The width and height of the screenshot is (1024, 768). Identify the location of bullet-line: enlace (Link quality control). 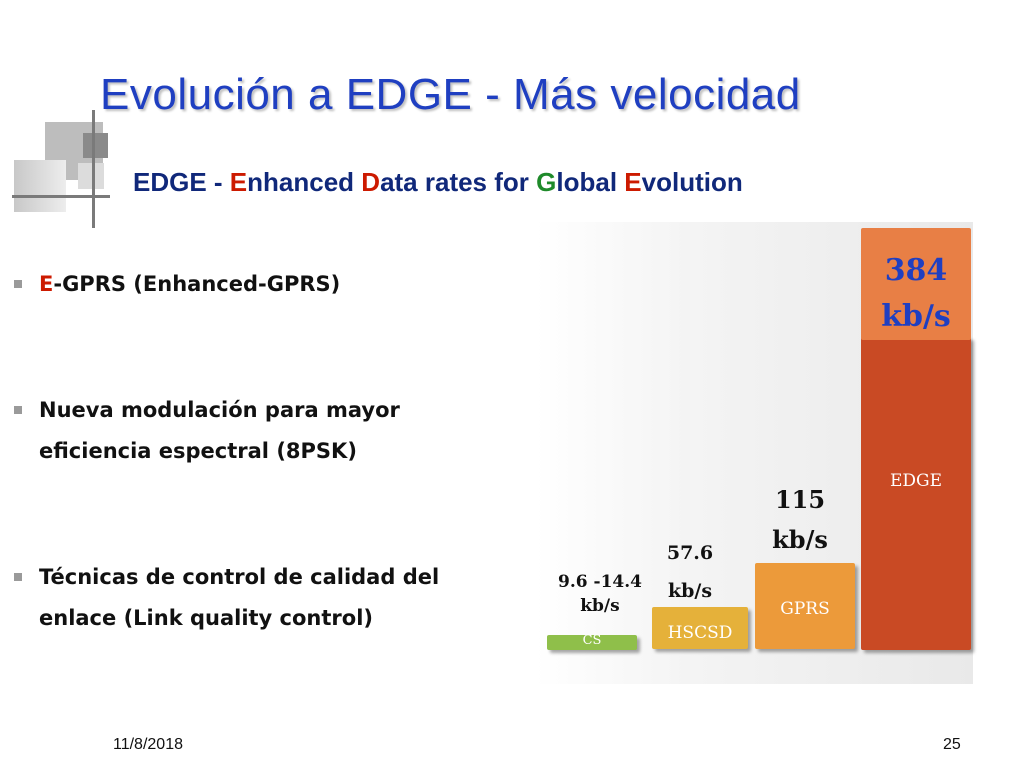
(206, 618).